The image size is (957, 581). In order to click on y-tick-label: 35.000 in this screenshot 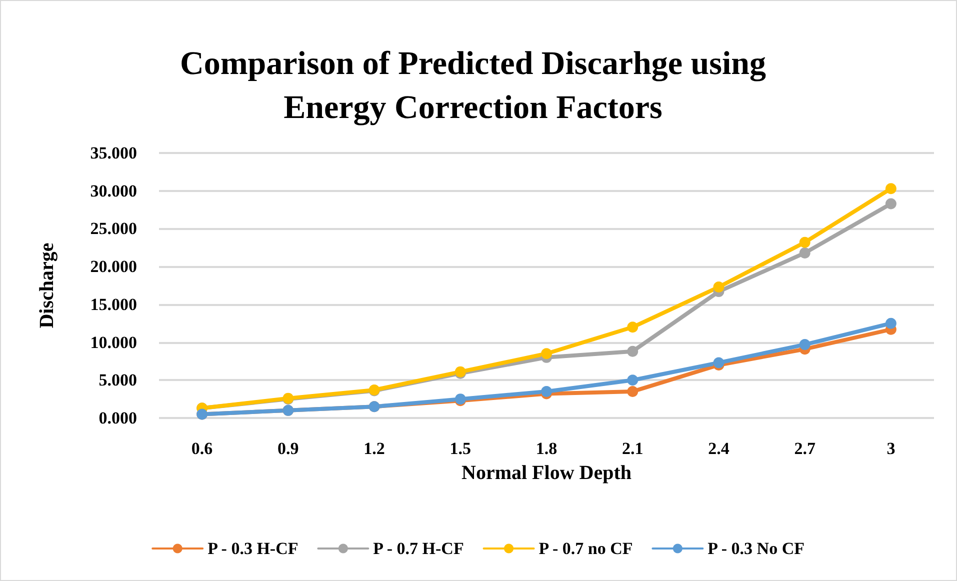, I will do `click(113, 153)`.